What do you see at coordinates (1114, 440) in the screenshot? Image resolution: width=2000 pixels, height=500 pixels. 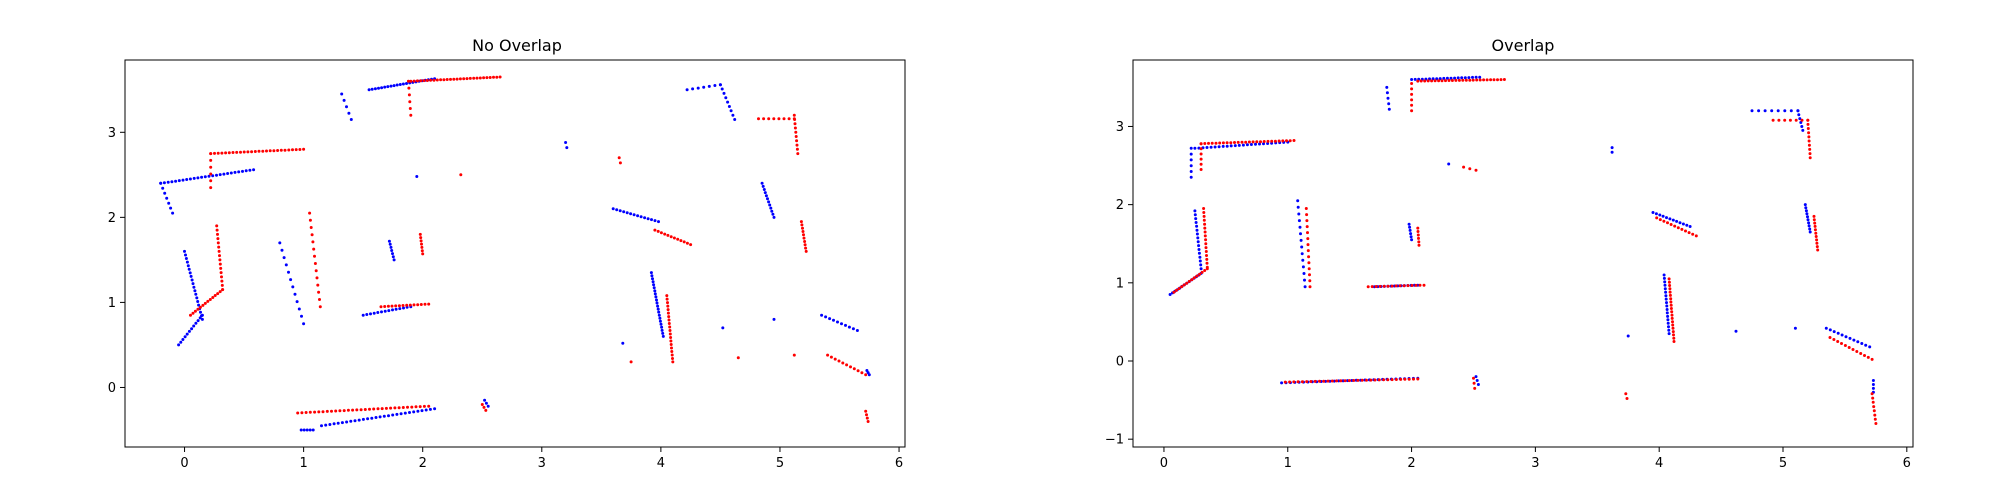 I see `y-tick-label: −1` at bounding box center [1114, 440].